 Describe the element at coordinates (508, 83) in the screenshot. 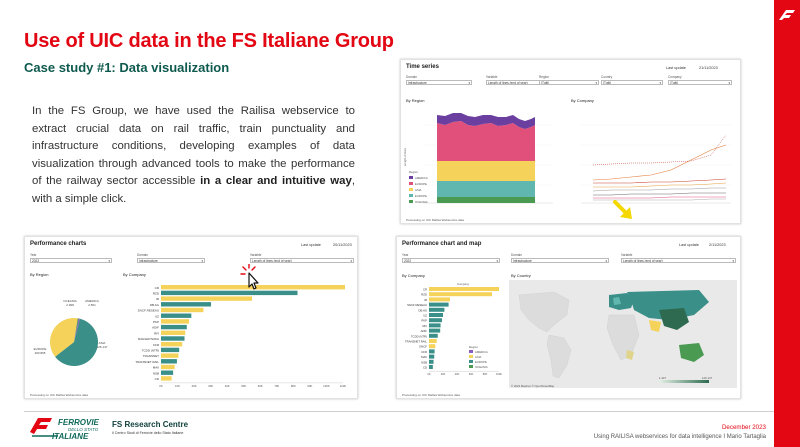

I see `time-series-filter-value: Length of lines (end of year)` at that location.